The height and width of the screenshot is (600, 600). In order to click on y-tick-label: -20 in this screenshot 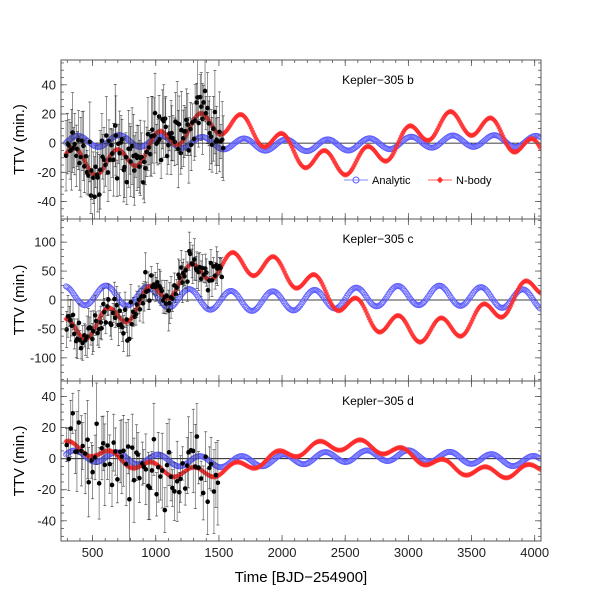, I will do `click(46, 489)`.